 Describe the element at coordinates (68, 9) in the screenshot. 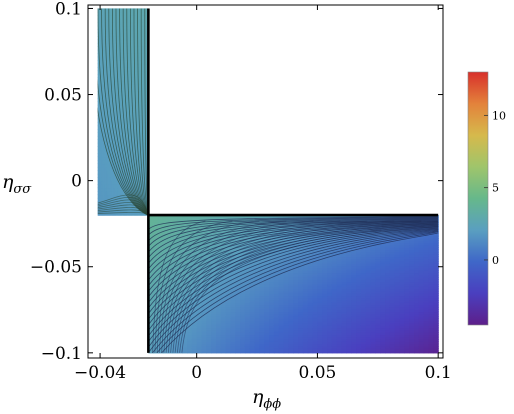

I see `y-tick-label: 0.1` at that location.